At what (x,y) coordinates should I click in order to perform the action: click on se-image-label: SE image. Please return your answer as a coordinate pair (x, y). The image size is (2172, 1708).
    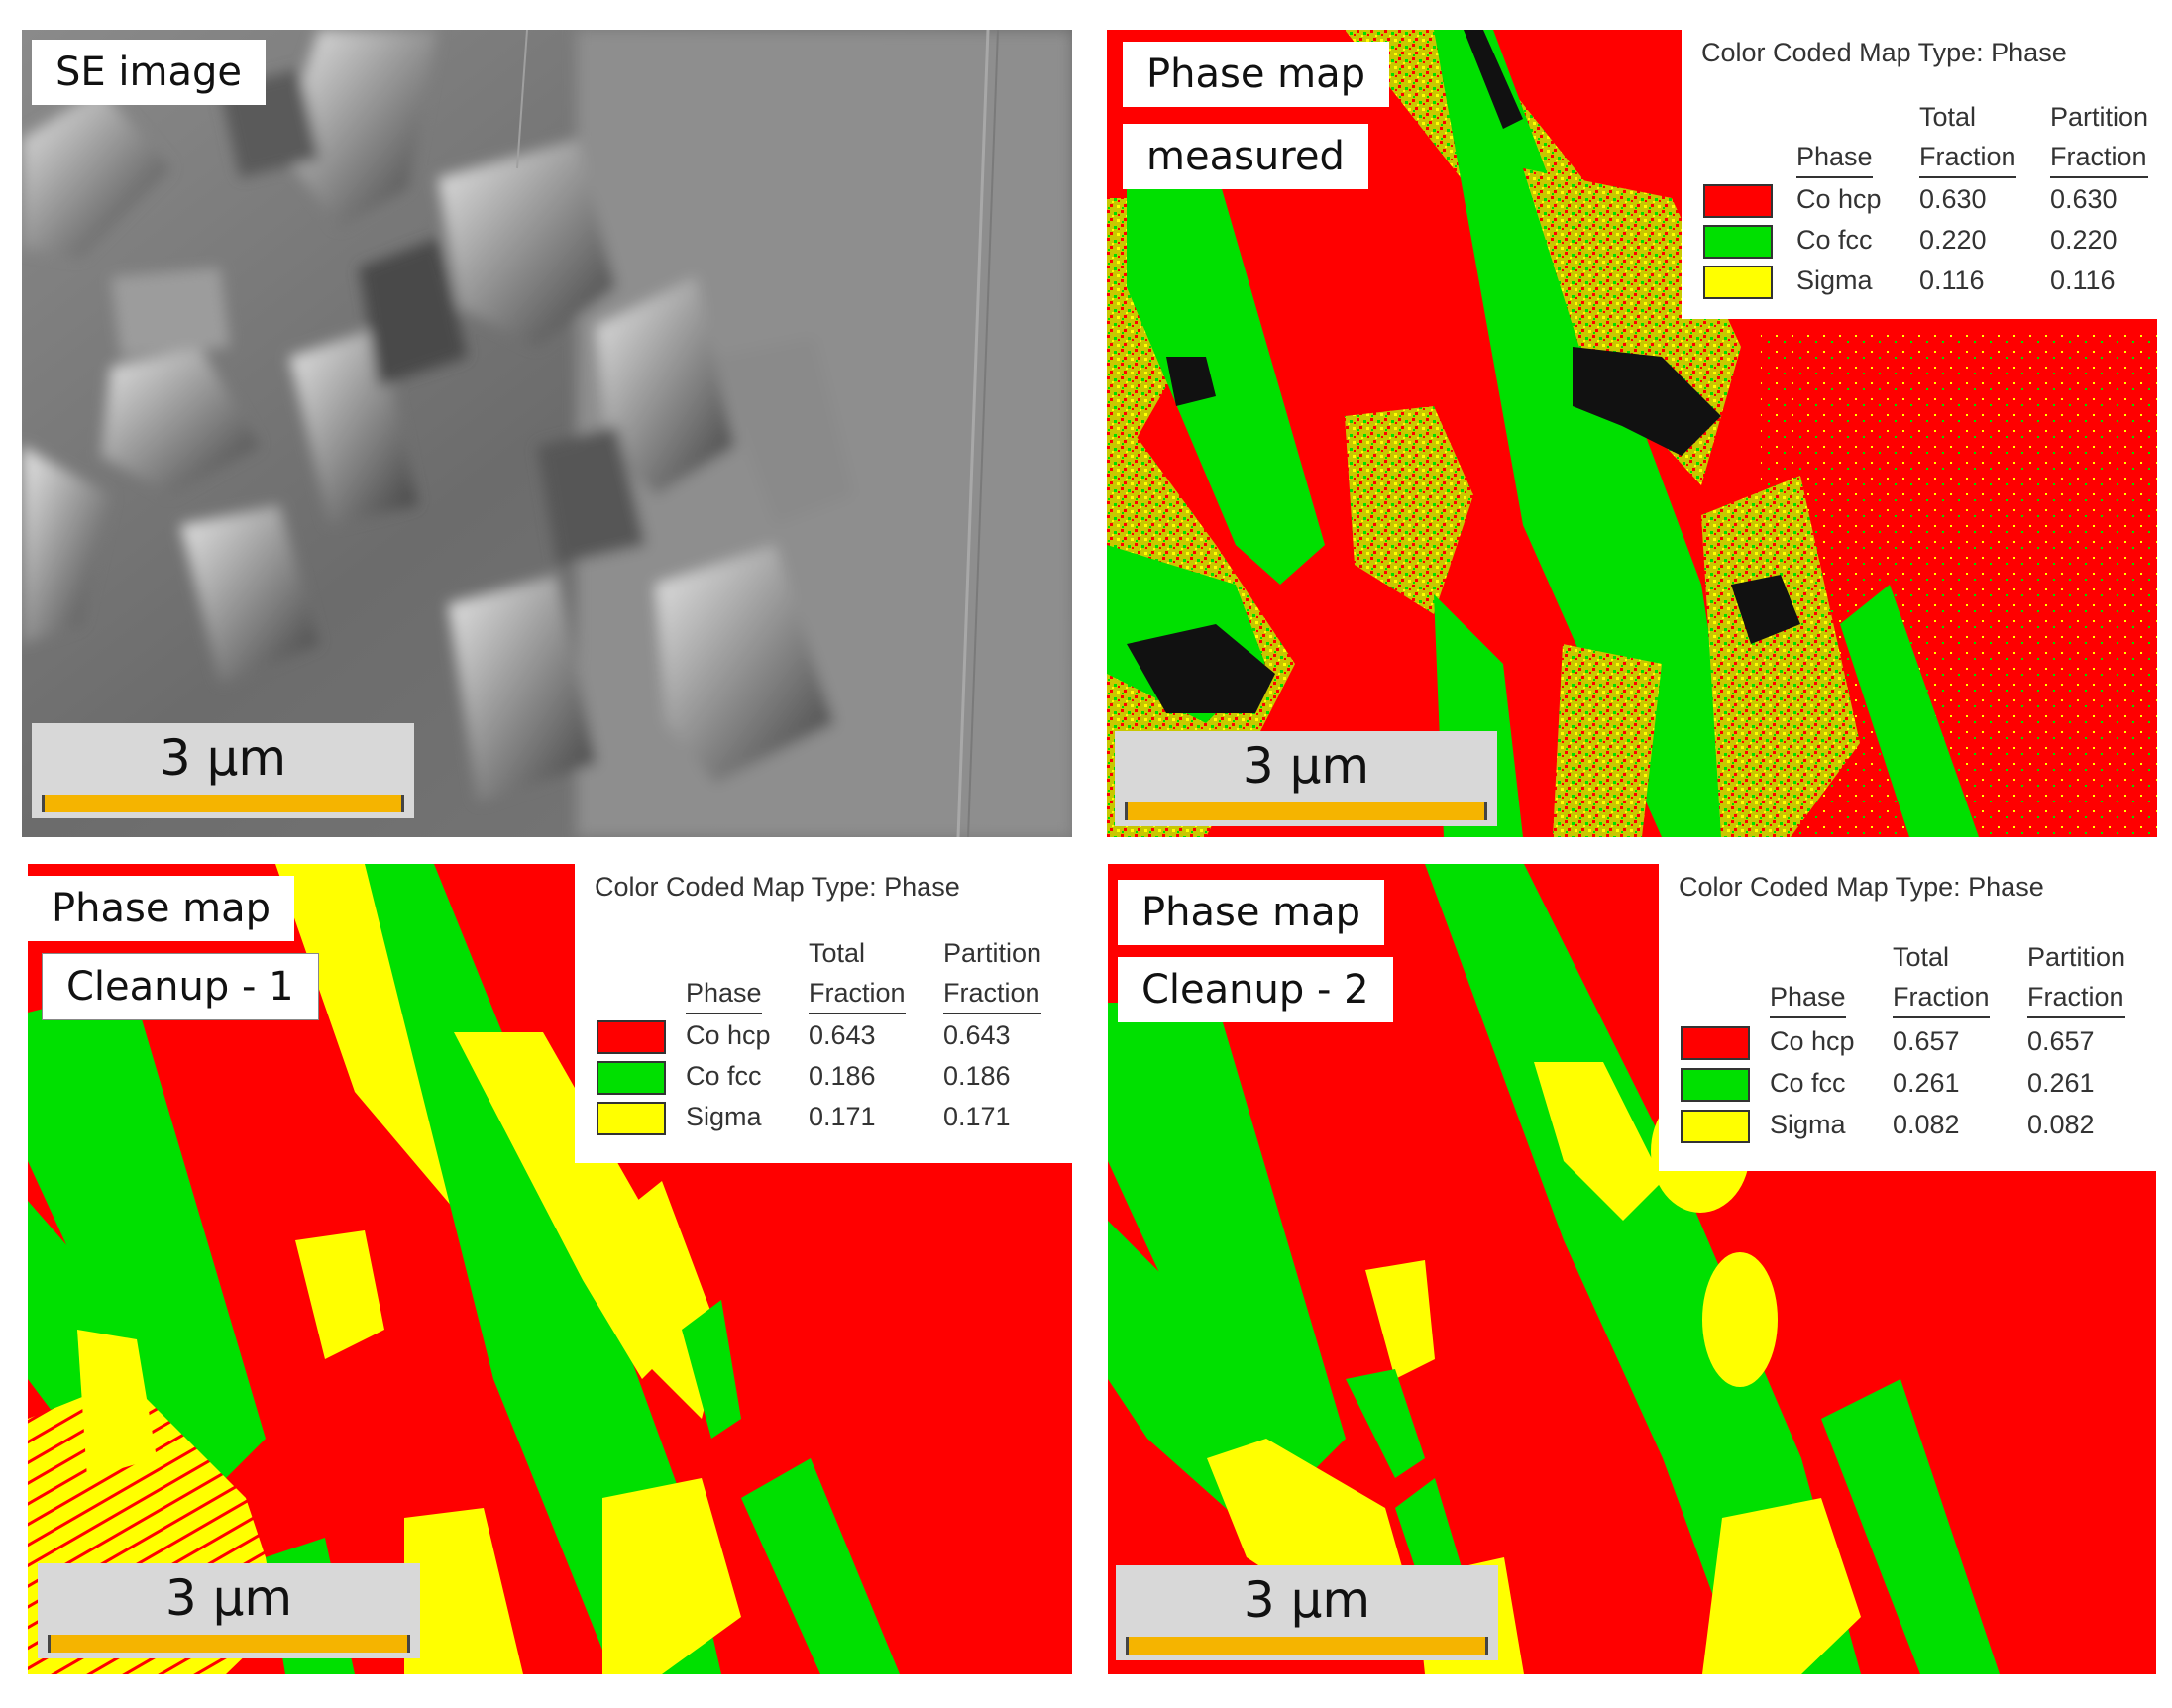
    Looking at the image, I should click on (149, 72).